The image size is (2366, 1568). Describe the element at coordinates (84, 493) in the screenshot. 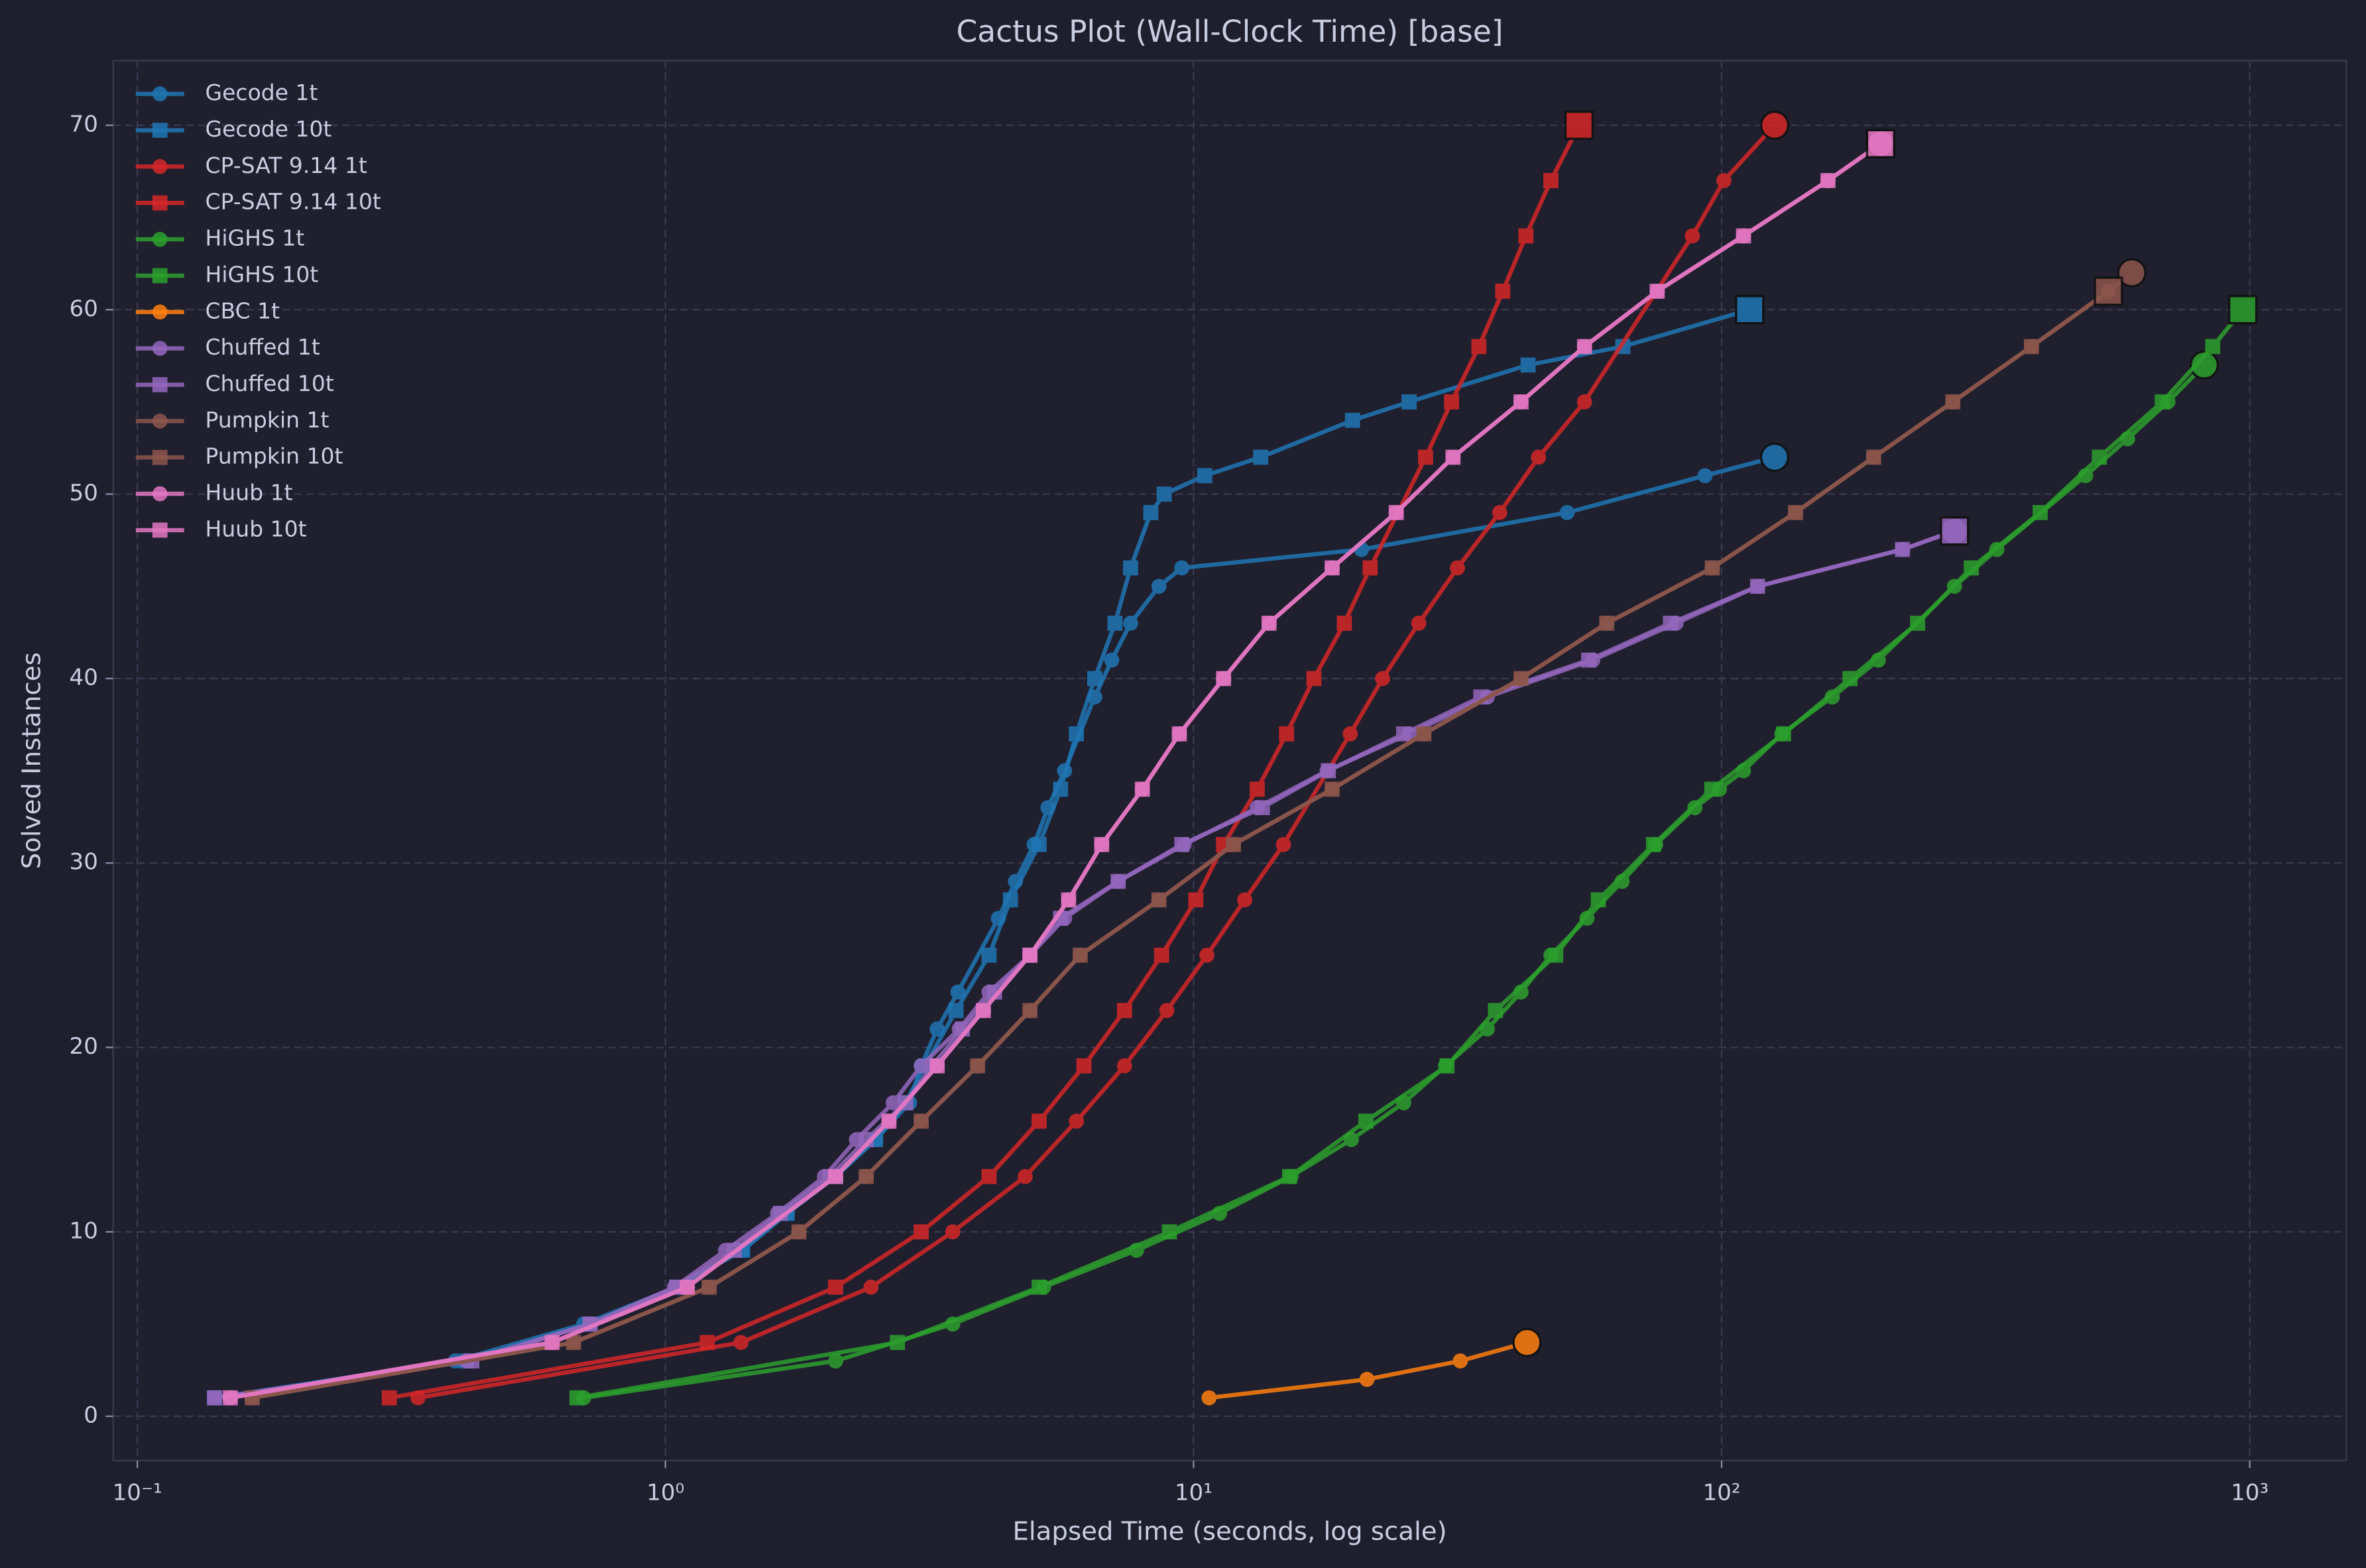

I see `y-tick-label: 50` at that location.